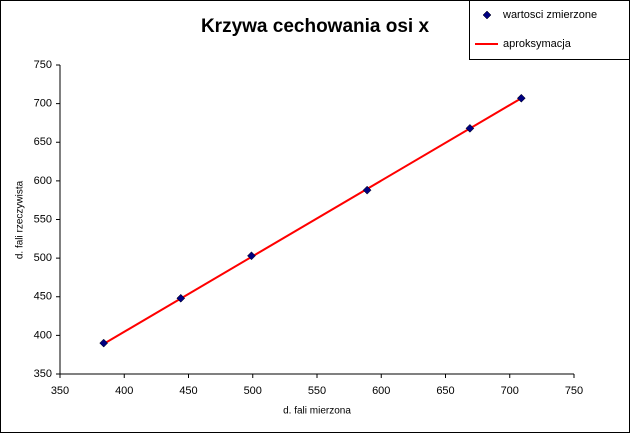  I want to click on legend-marker, so click(487, 15).